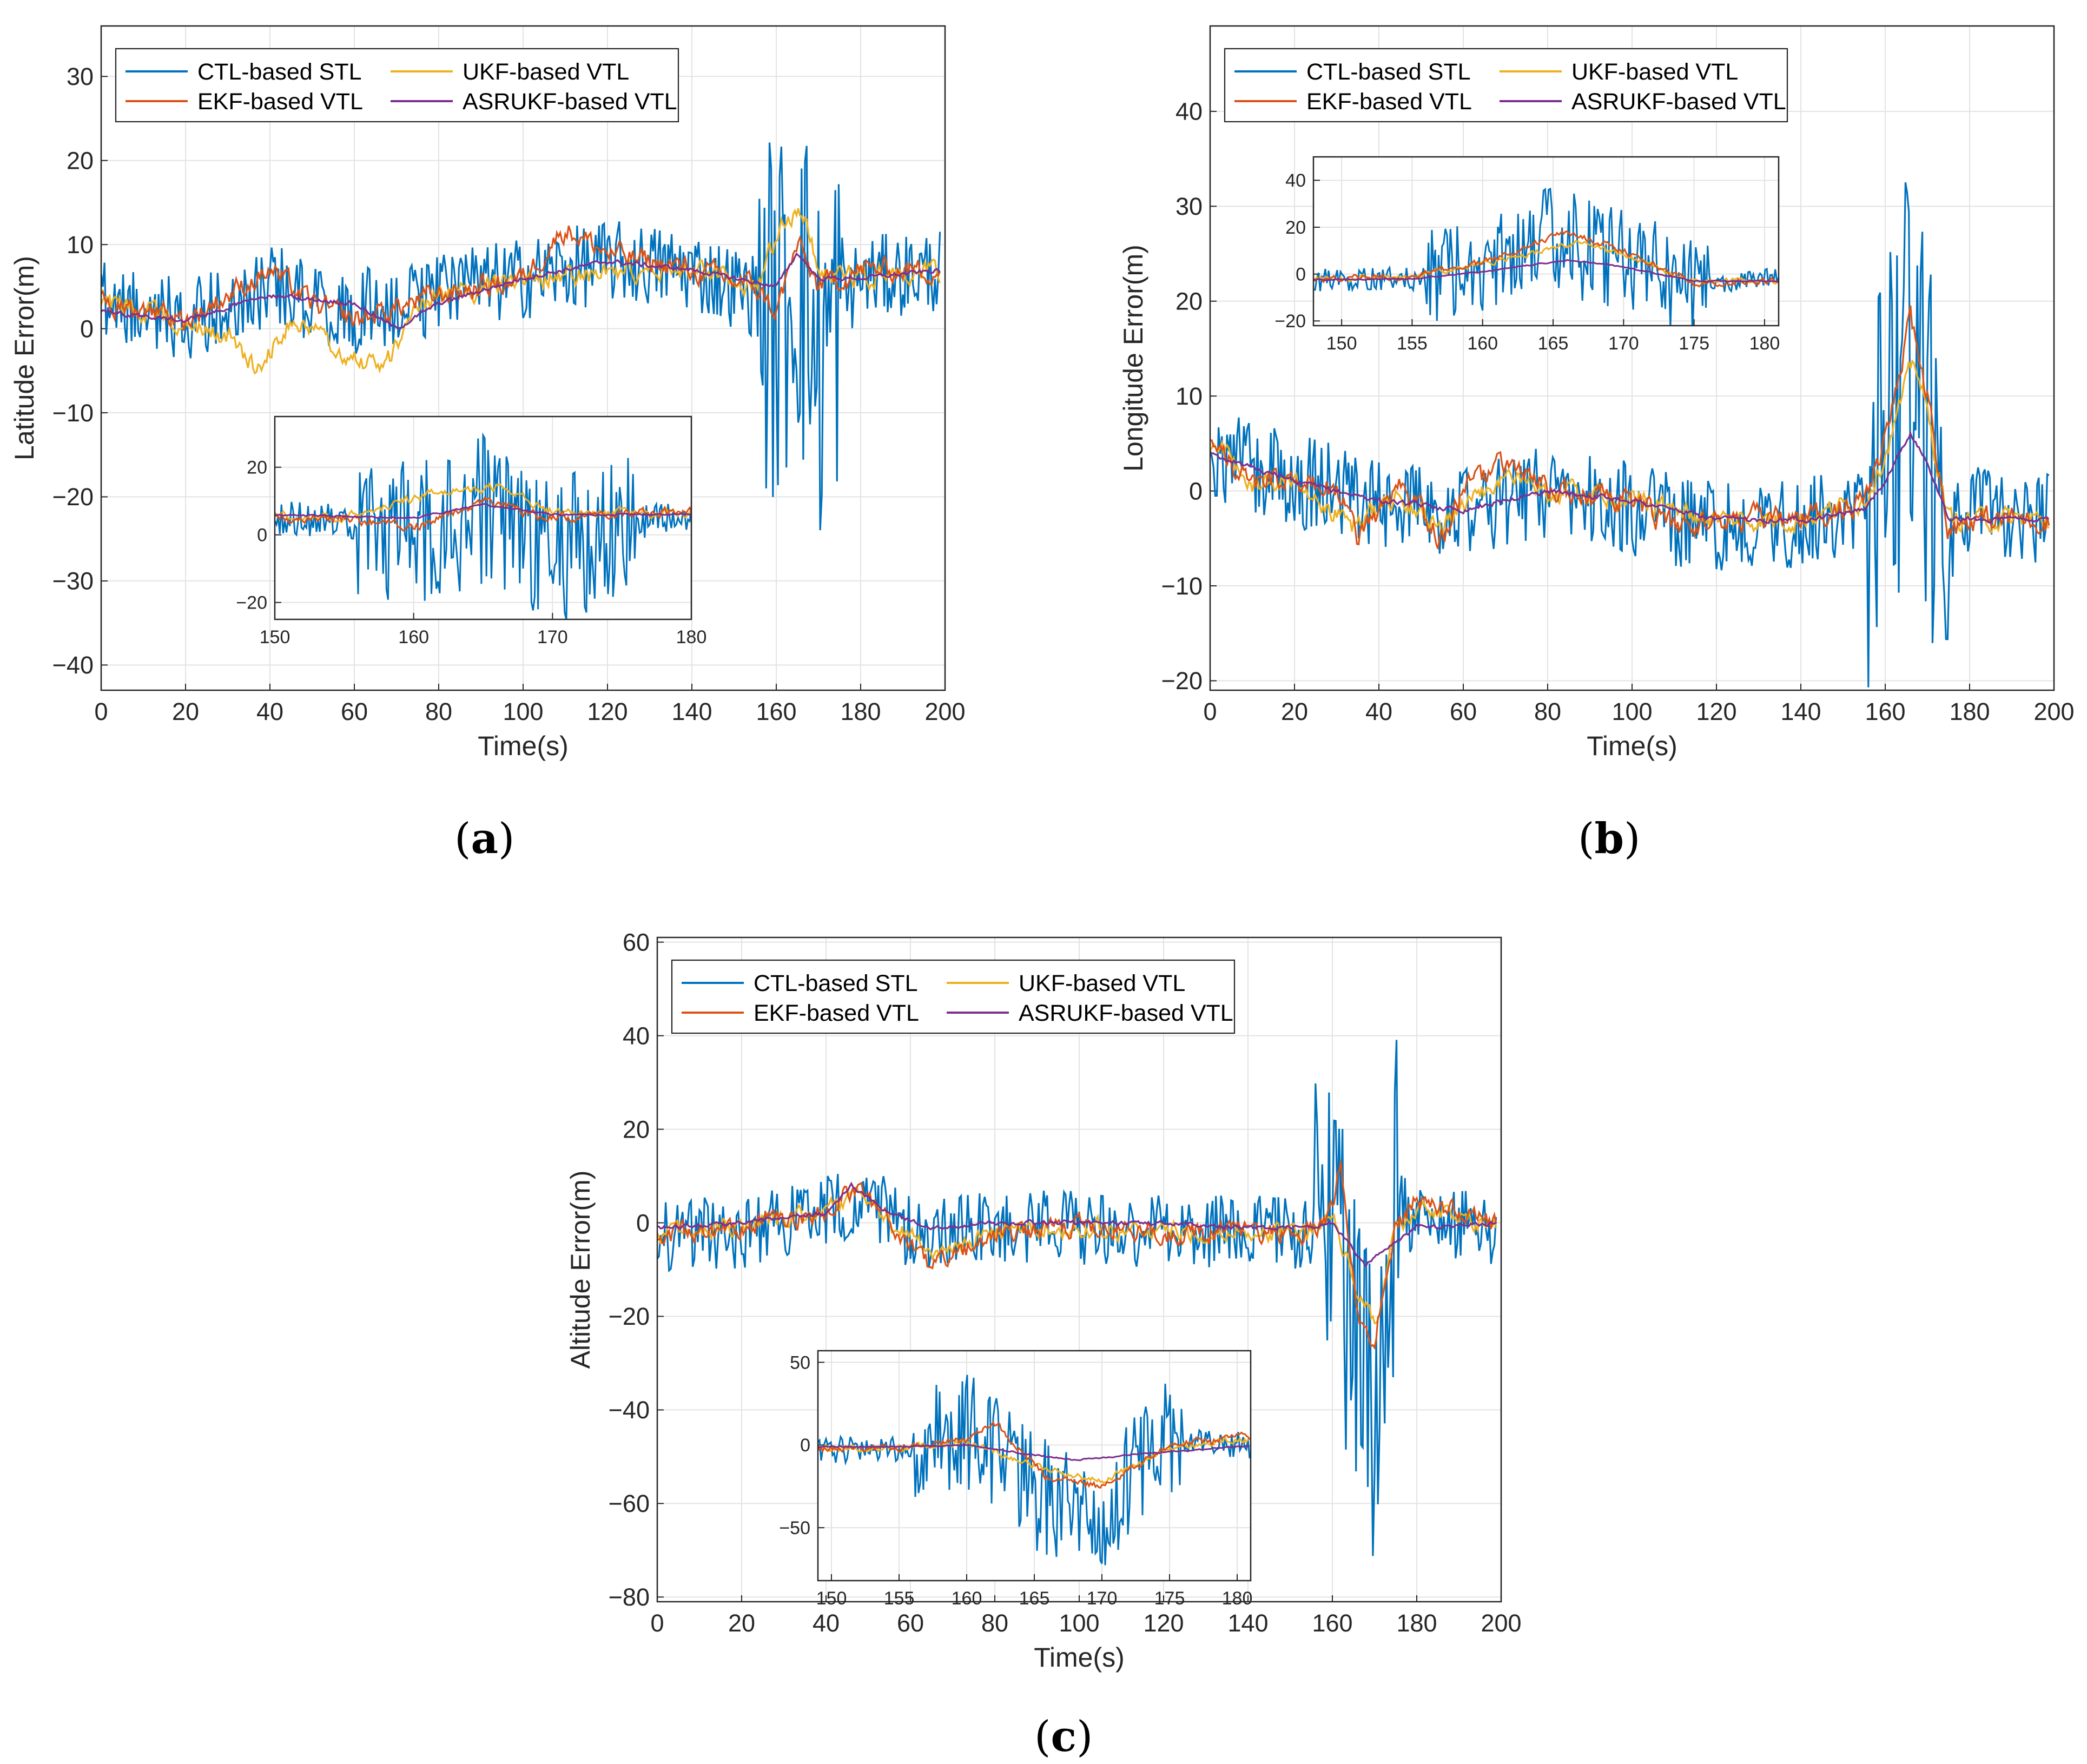  I want to click on legend-box, so click(397, 85).